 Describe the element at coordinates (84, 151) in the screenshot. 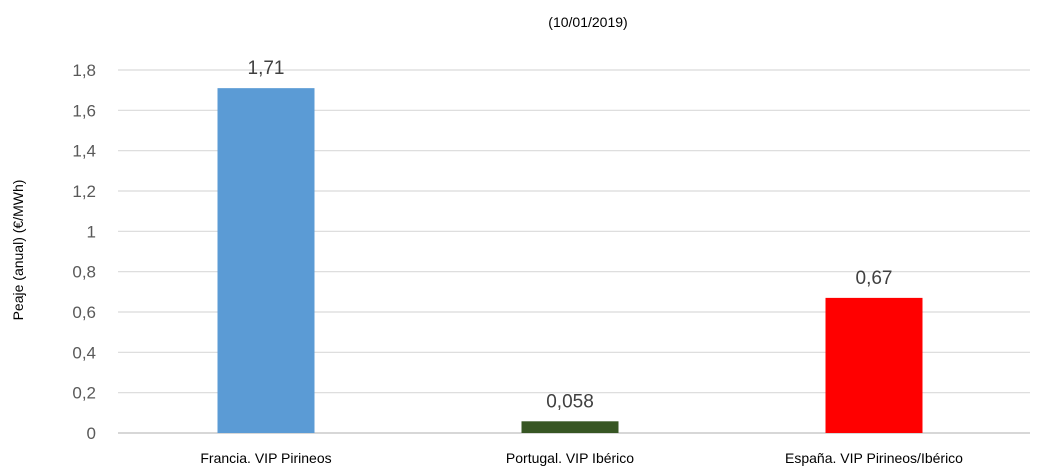

I see `y-tick-label: 1,4` at that location.